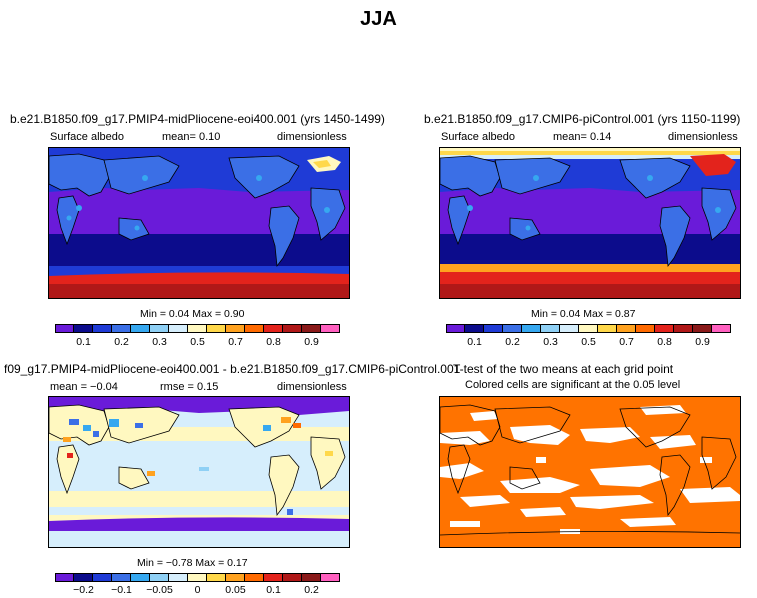  What do you see at coordinates (583, 314) in the screenshot?
I see `panel-2-minmax: Min = 0.04 Max = 0.87` at bounding box center [583, 314].